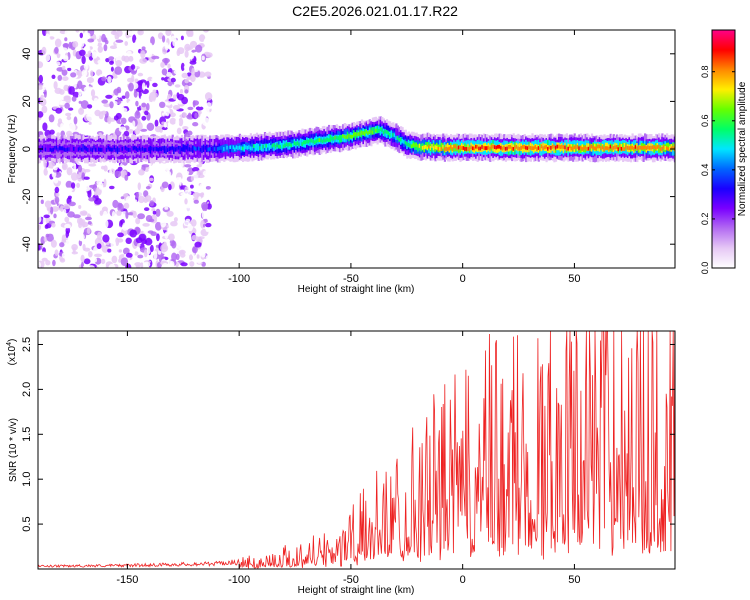 This screenshot has height=600, width=750. I want to click on spectrogram-y-tick-label: -20, so click(27, 197).